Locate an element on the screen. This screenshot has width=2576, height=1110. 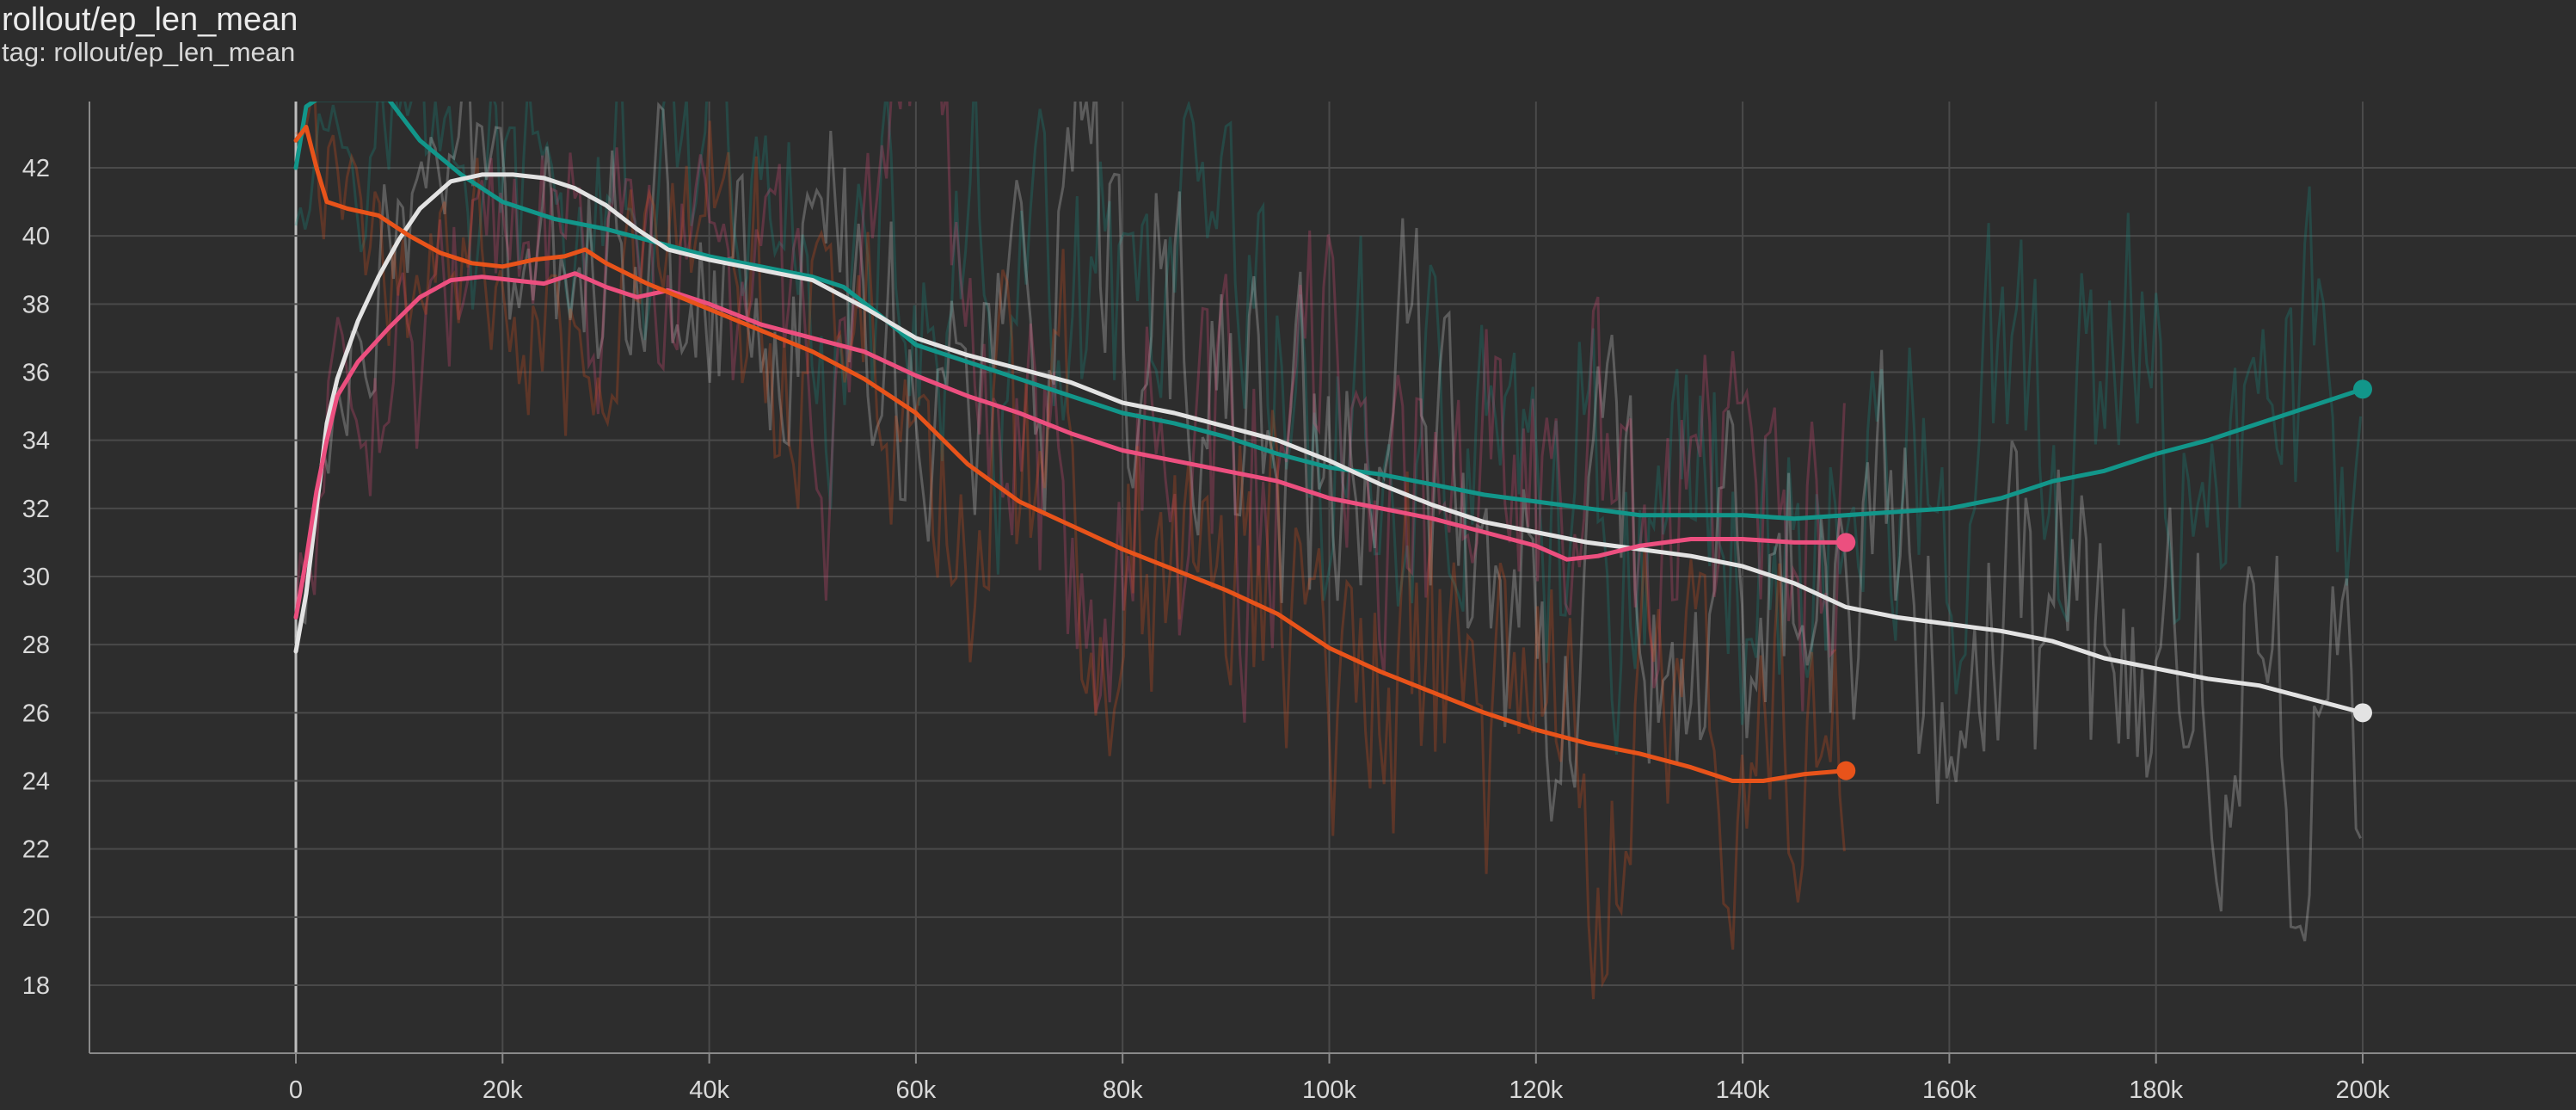
y-tick-label: 24 is located at coordinates (36, 782).